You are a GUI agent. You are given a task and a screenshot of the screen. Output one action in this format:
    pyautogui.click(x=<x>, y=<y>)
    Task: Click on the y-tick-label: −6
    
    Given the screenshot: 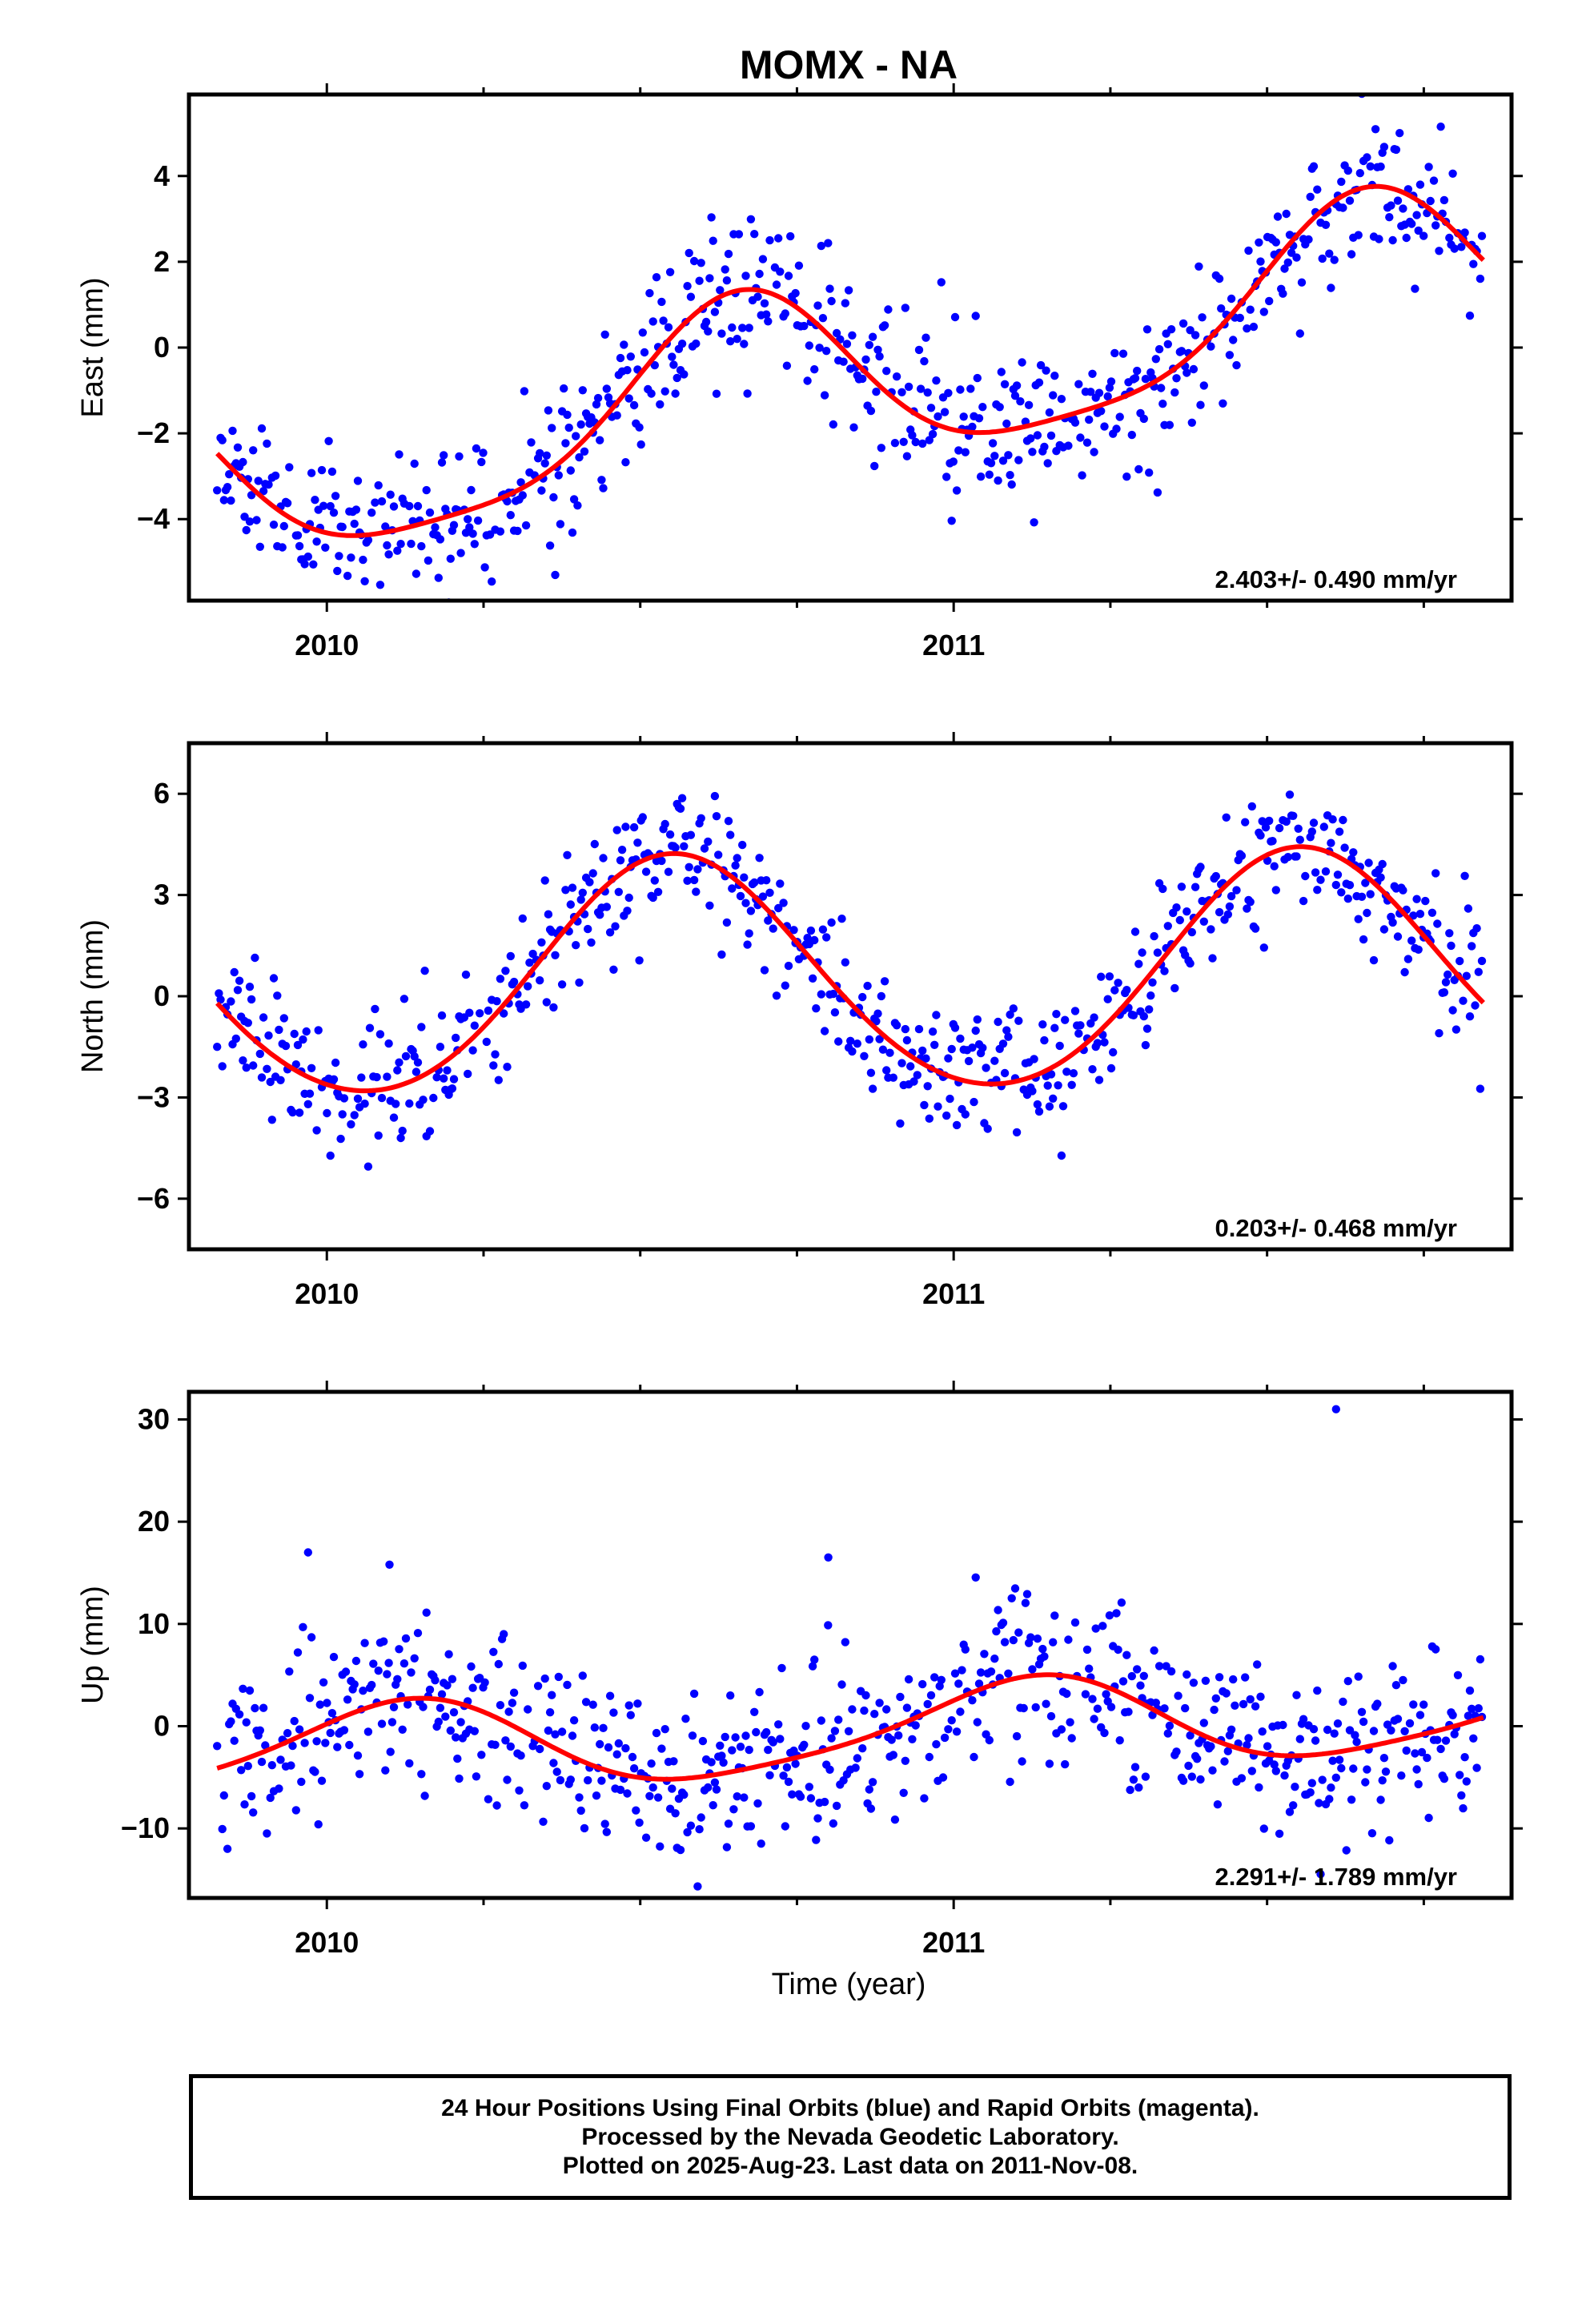 What is the action you would take?
    pyautogui.click(x=154, y=1198)
    